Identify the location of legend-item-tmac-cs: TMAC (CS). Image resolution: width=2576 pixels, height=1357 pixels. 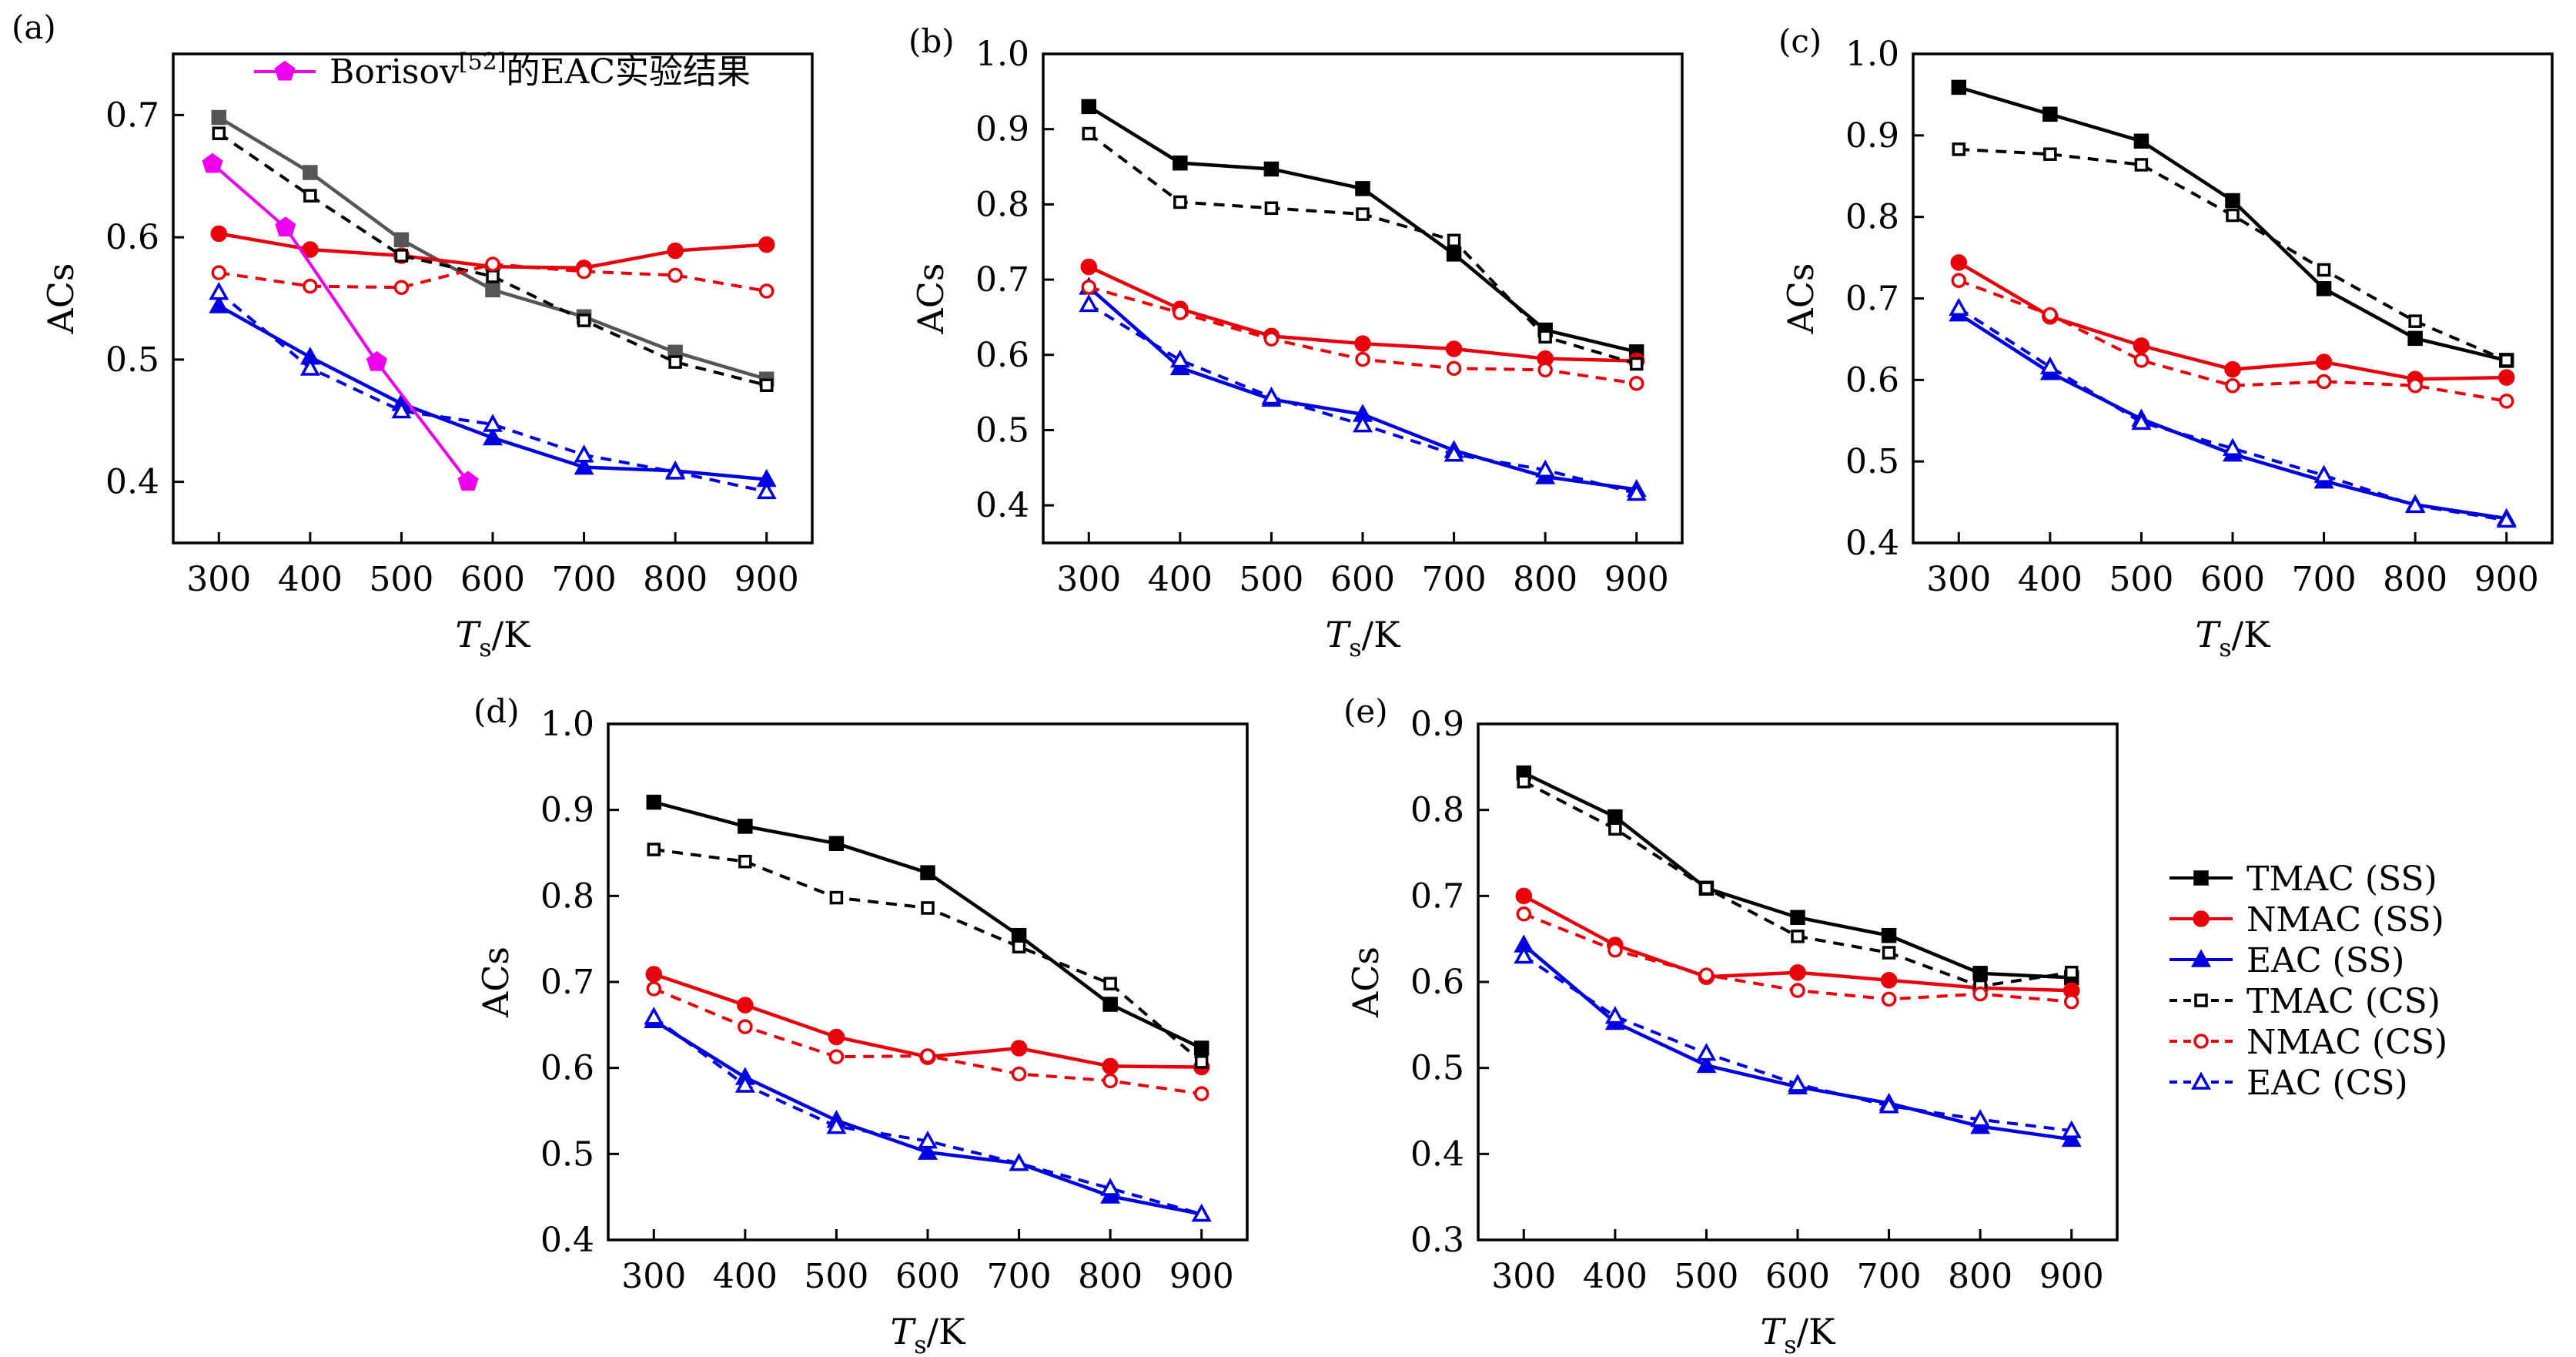
(2305, 1001).